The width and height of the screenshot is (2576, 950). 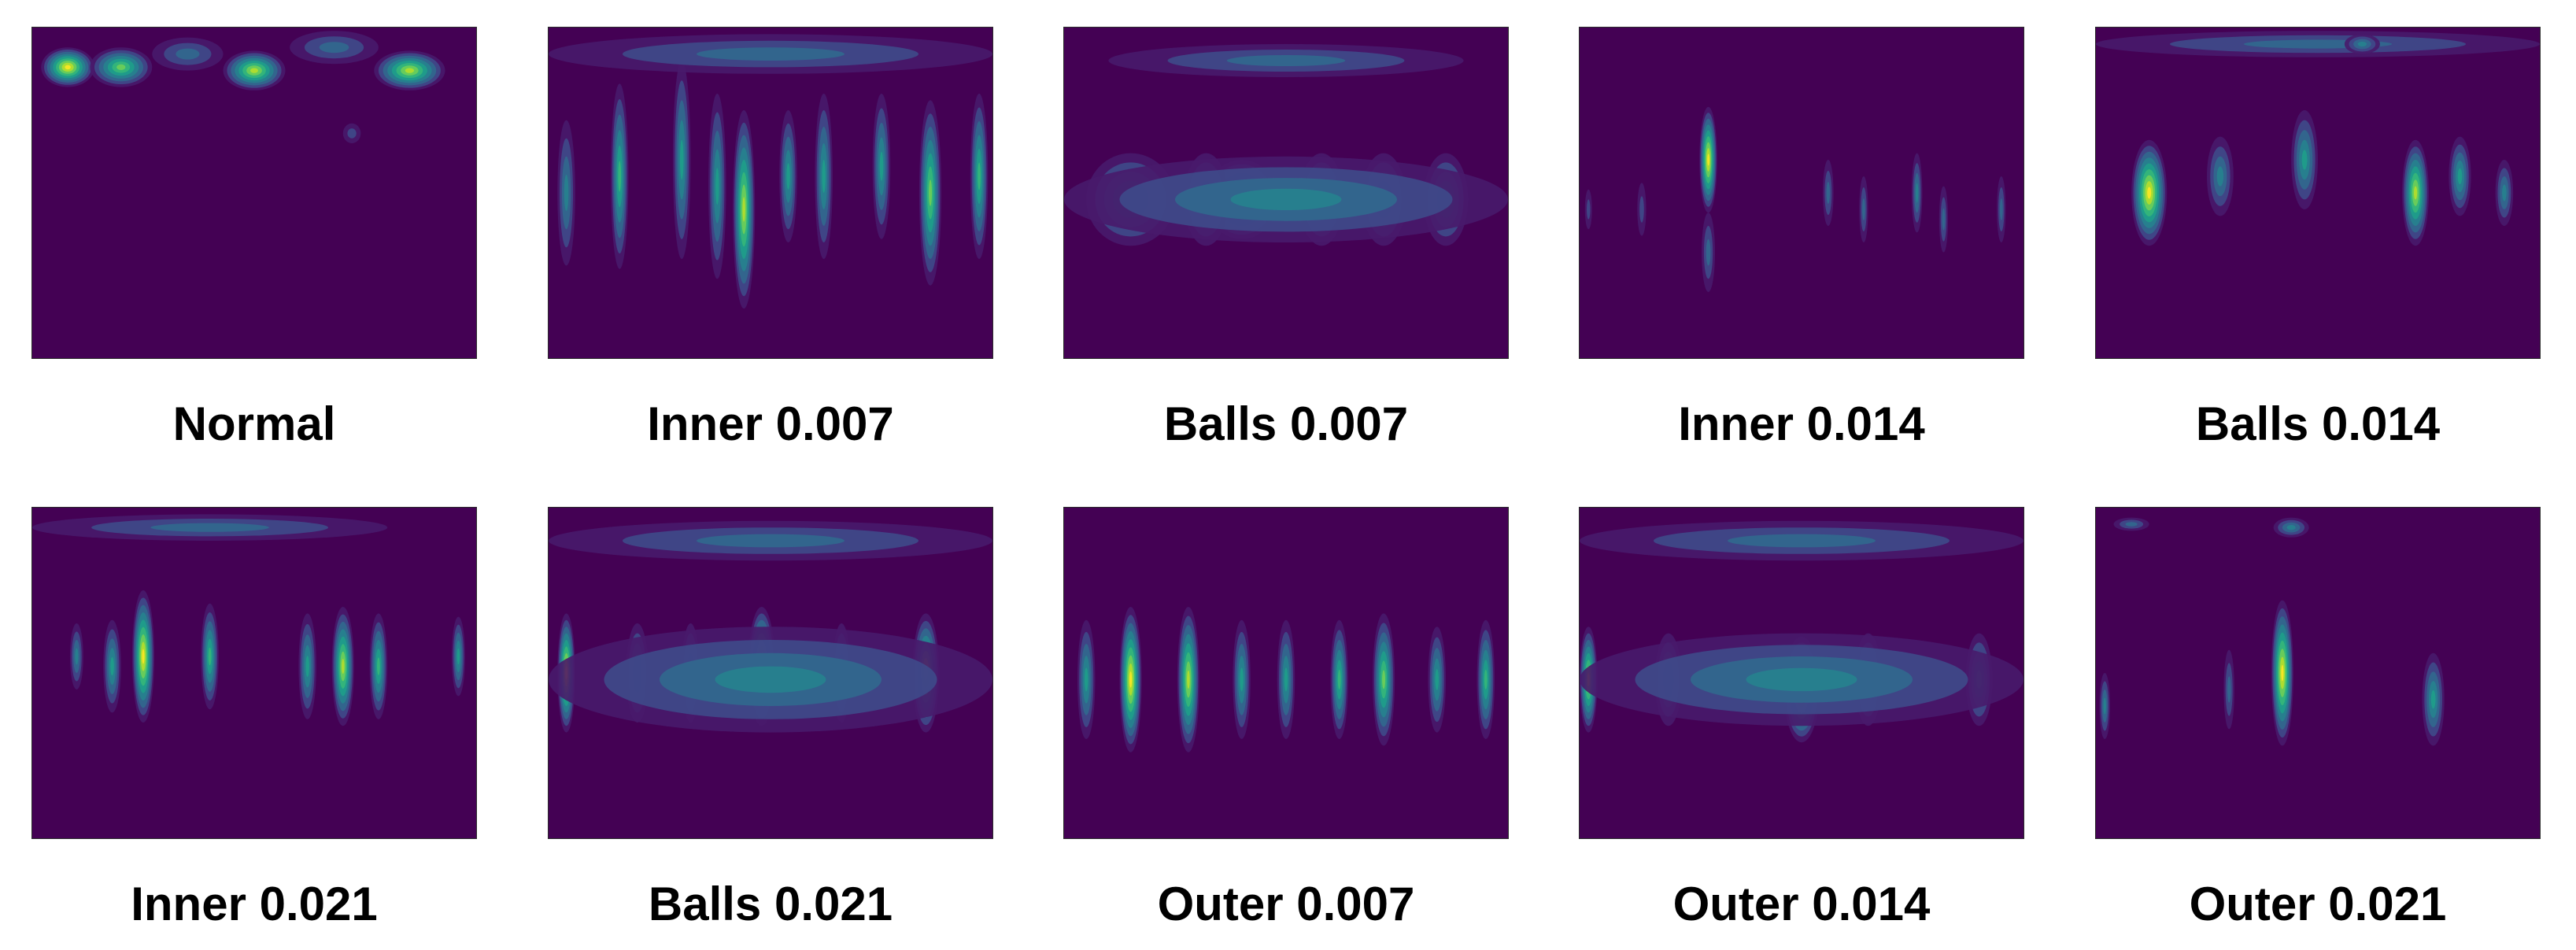 What do you see at coordinates (254, 904) in the screenshot?
I see `panel-title: Inner 0.021` at bounding box center [254, 904].